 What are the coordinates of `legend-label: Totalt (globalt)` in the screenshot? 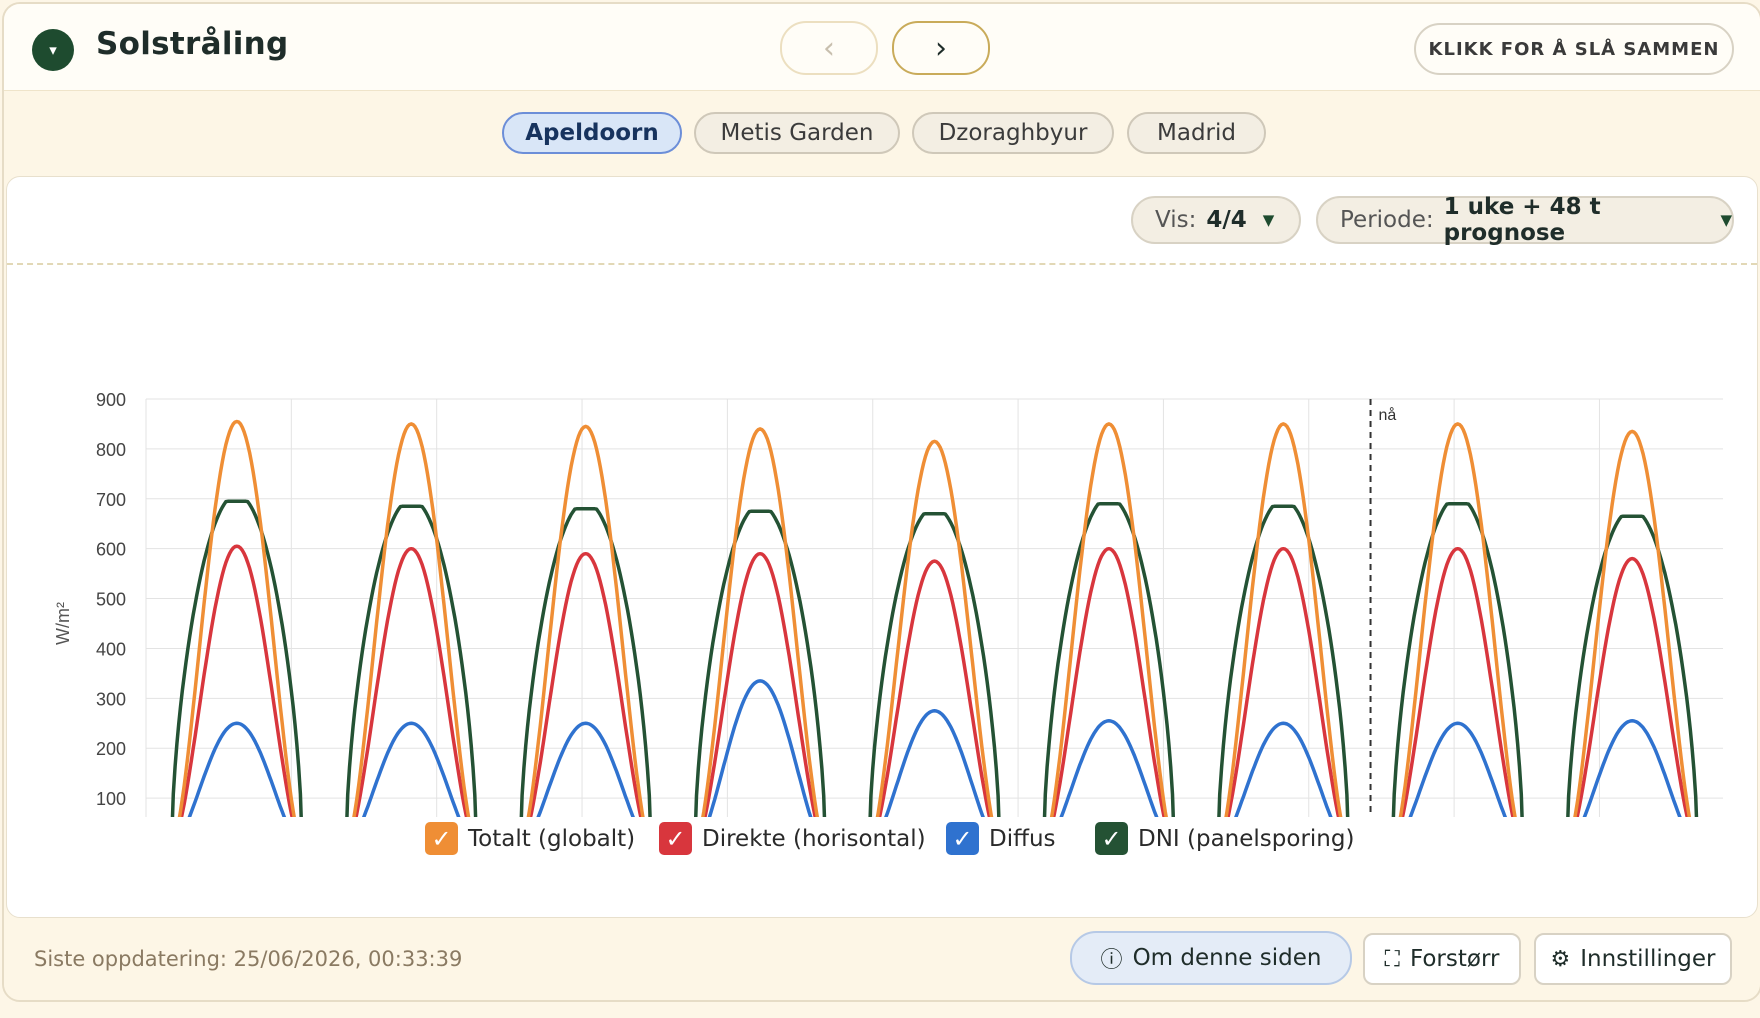 It's located at (552, 838).